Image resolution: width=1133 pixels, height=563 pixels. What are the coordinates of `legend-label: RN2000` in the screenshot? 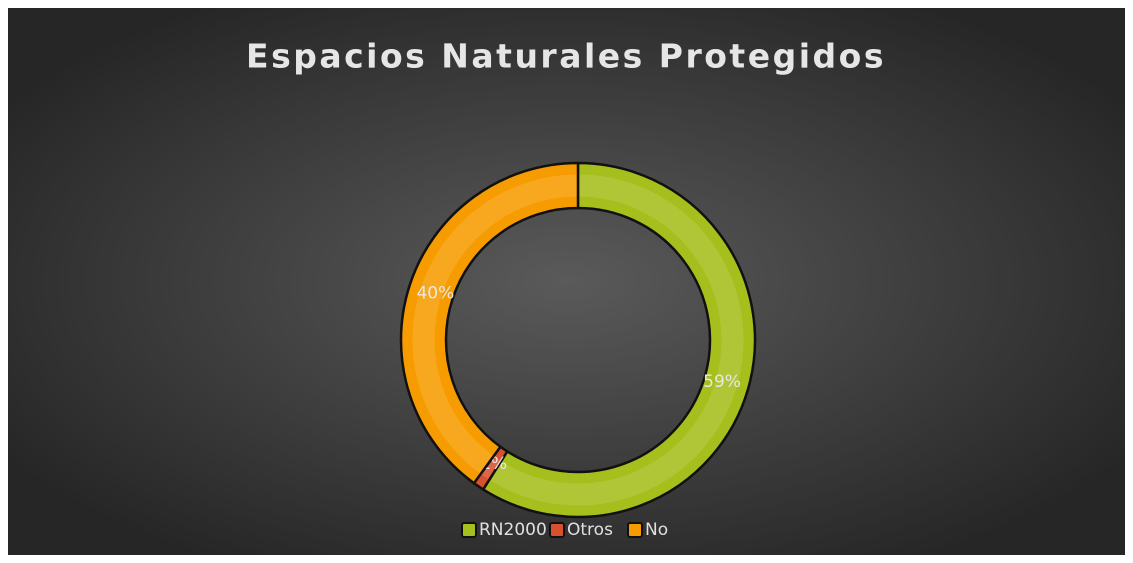 It's located at (513, 530).